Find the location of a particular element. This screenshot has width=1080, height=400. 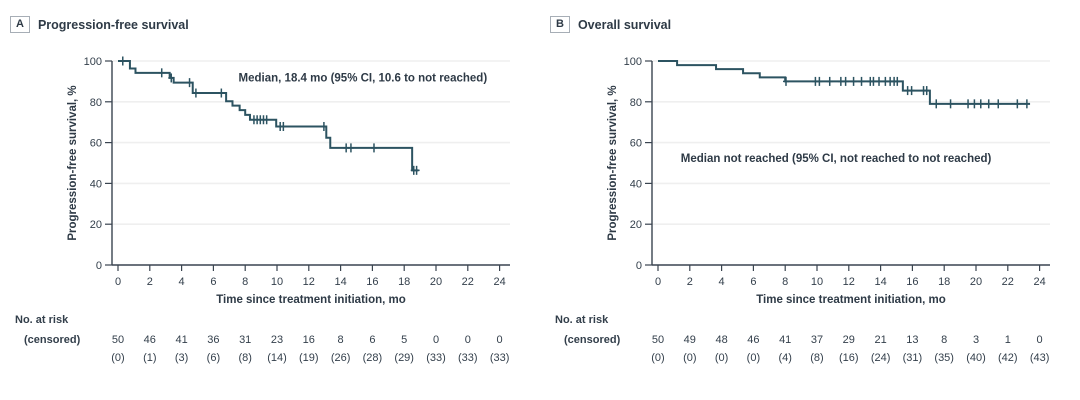

risk-count: 6 is located at coordinates (372, 340).